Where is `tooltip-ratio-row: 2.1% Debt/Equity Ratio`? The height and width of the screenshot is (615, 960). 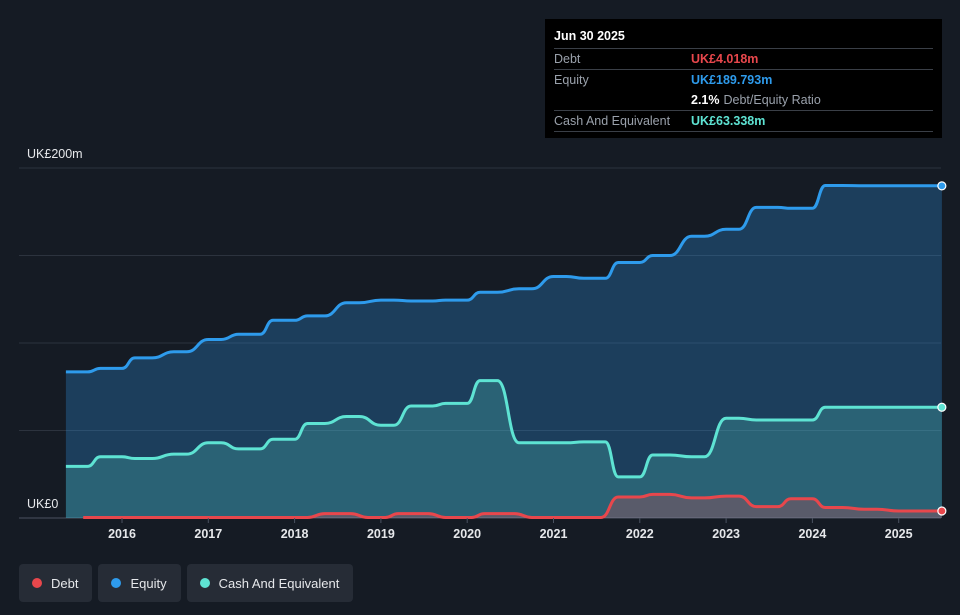 tooltip-ratio-row: 2.1% Debt/Equity Ratio is located at coordinates (743, 100).